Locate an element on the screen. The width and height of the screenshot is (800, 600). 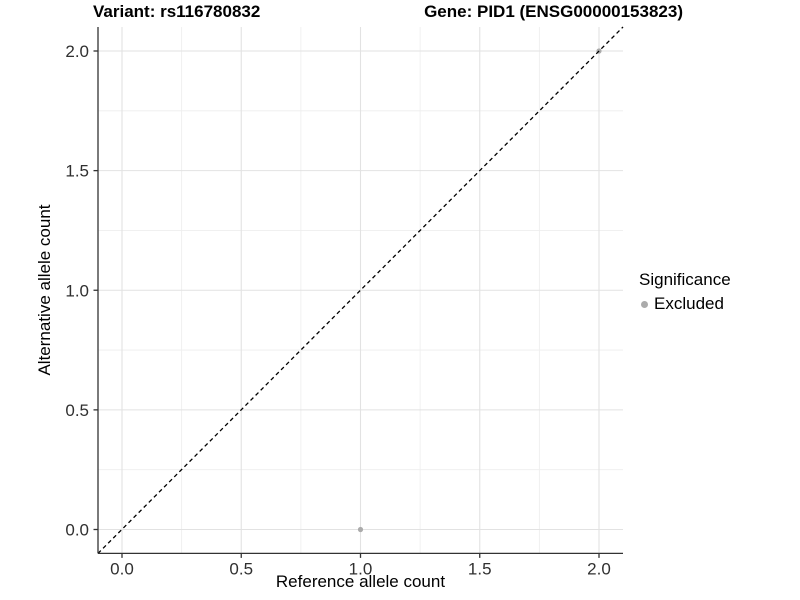
y-tick-label: 0.5 is located at coordinates (77, 410).